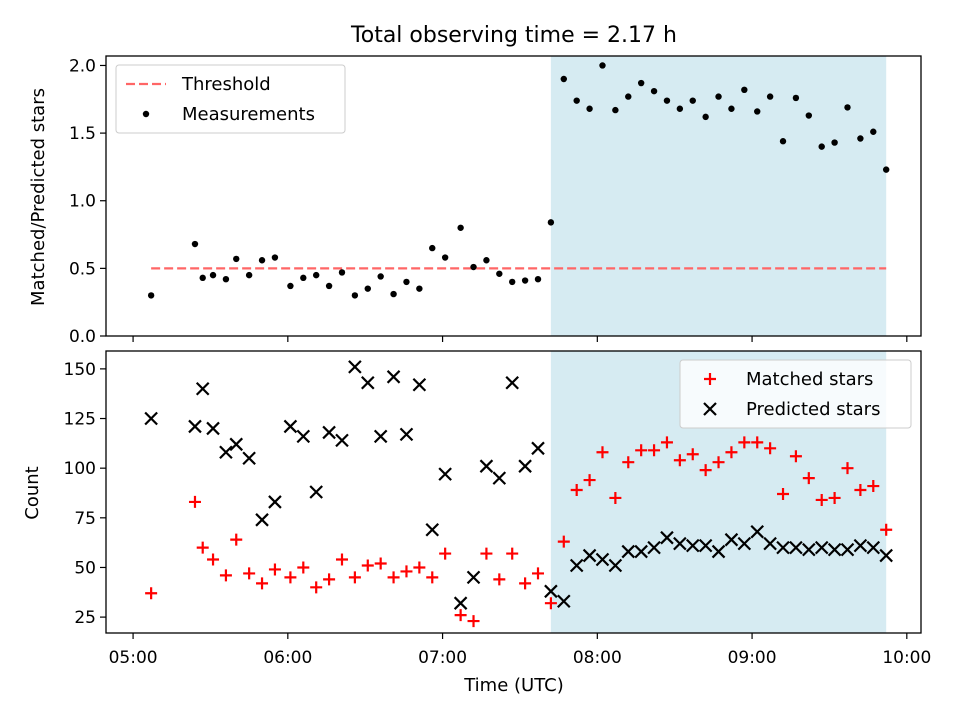 This screenshot has height=720, width=960. I want to click on y-tick-label: 100, so click(80, 469).